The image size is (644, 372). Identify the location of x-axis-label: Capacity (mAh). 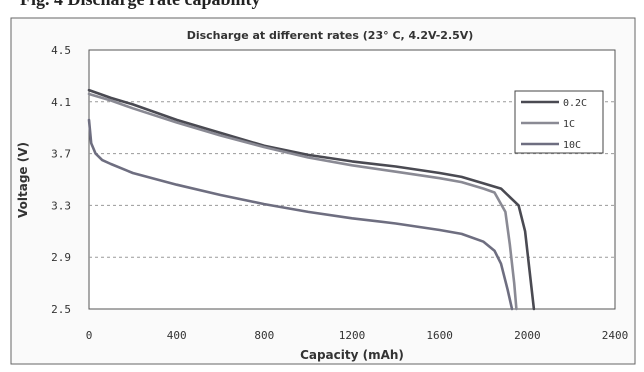
(352, 355).